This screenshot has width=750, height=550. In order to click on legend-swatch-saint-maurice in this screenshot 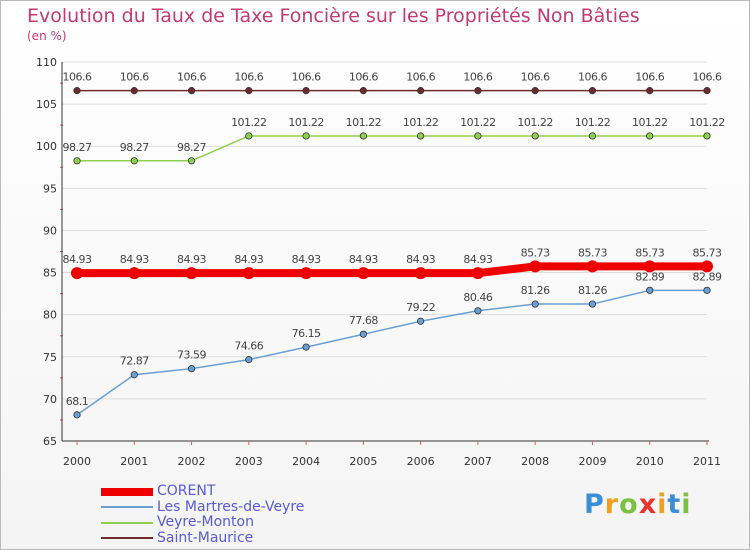, I will do `click(127, 538)`.